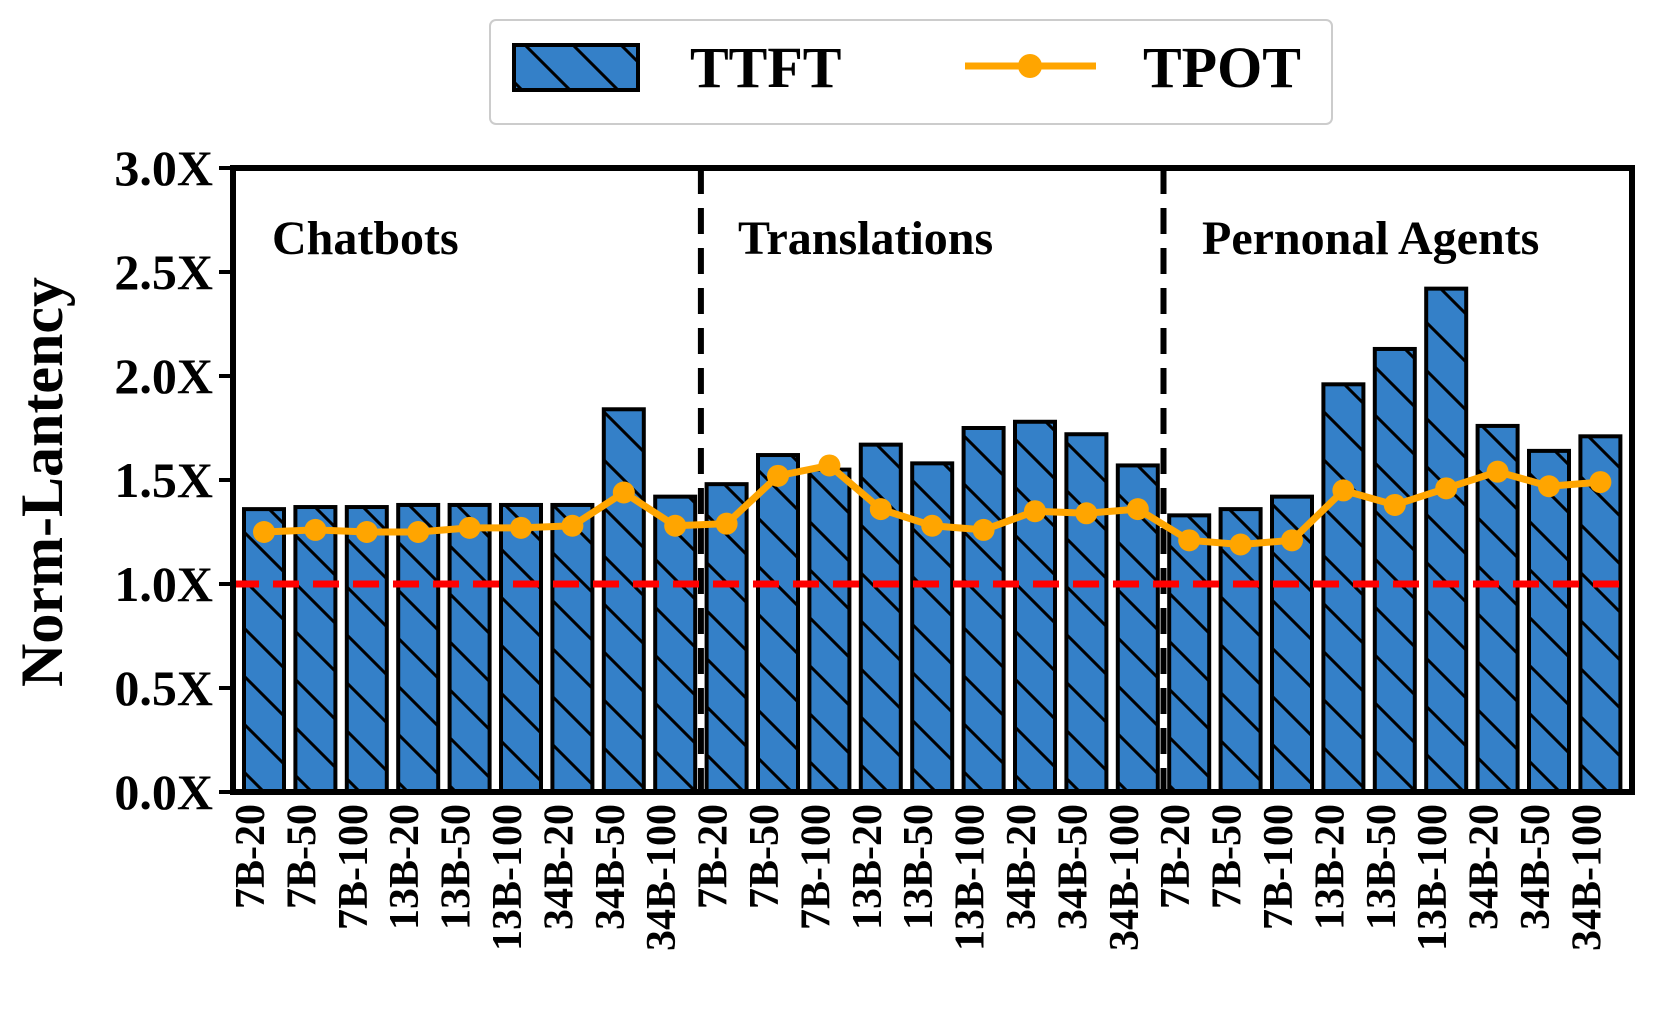  What do you see at coordinates (1370, 238) in the screenshot?
I see `group-label: Pernonal Agents` at bounding box center [1370, 238].